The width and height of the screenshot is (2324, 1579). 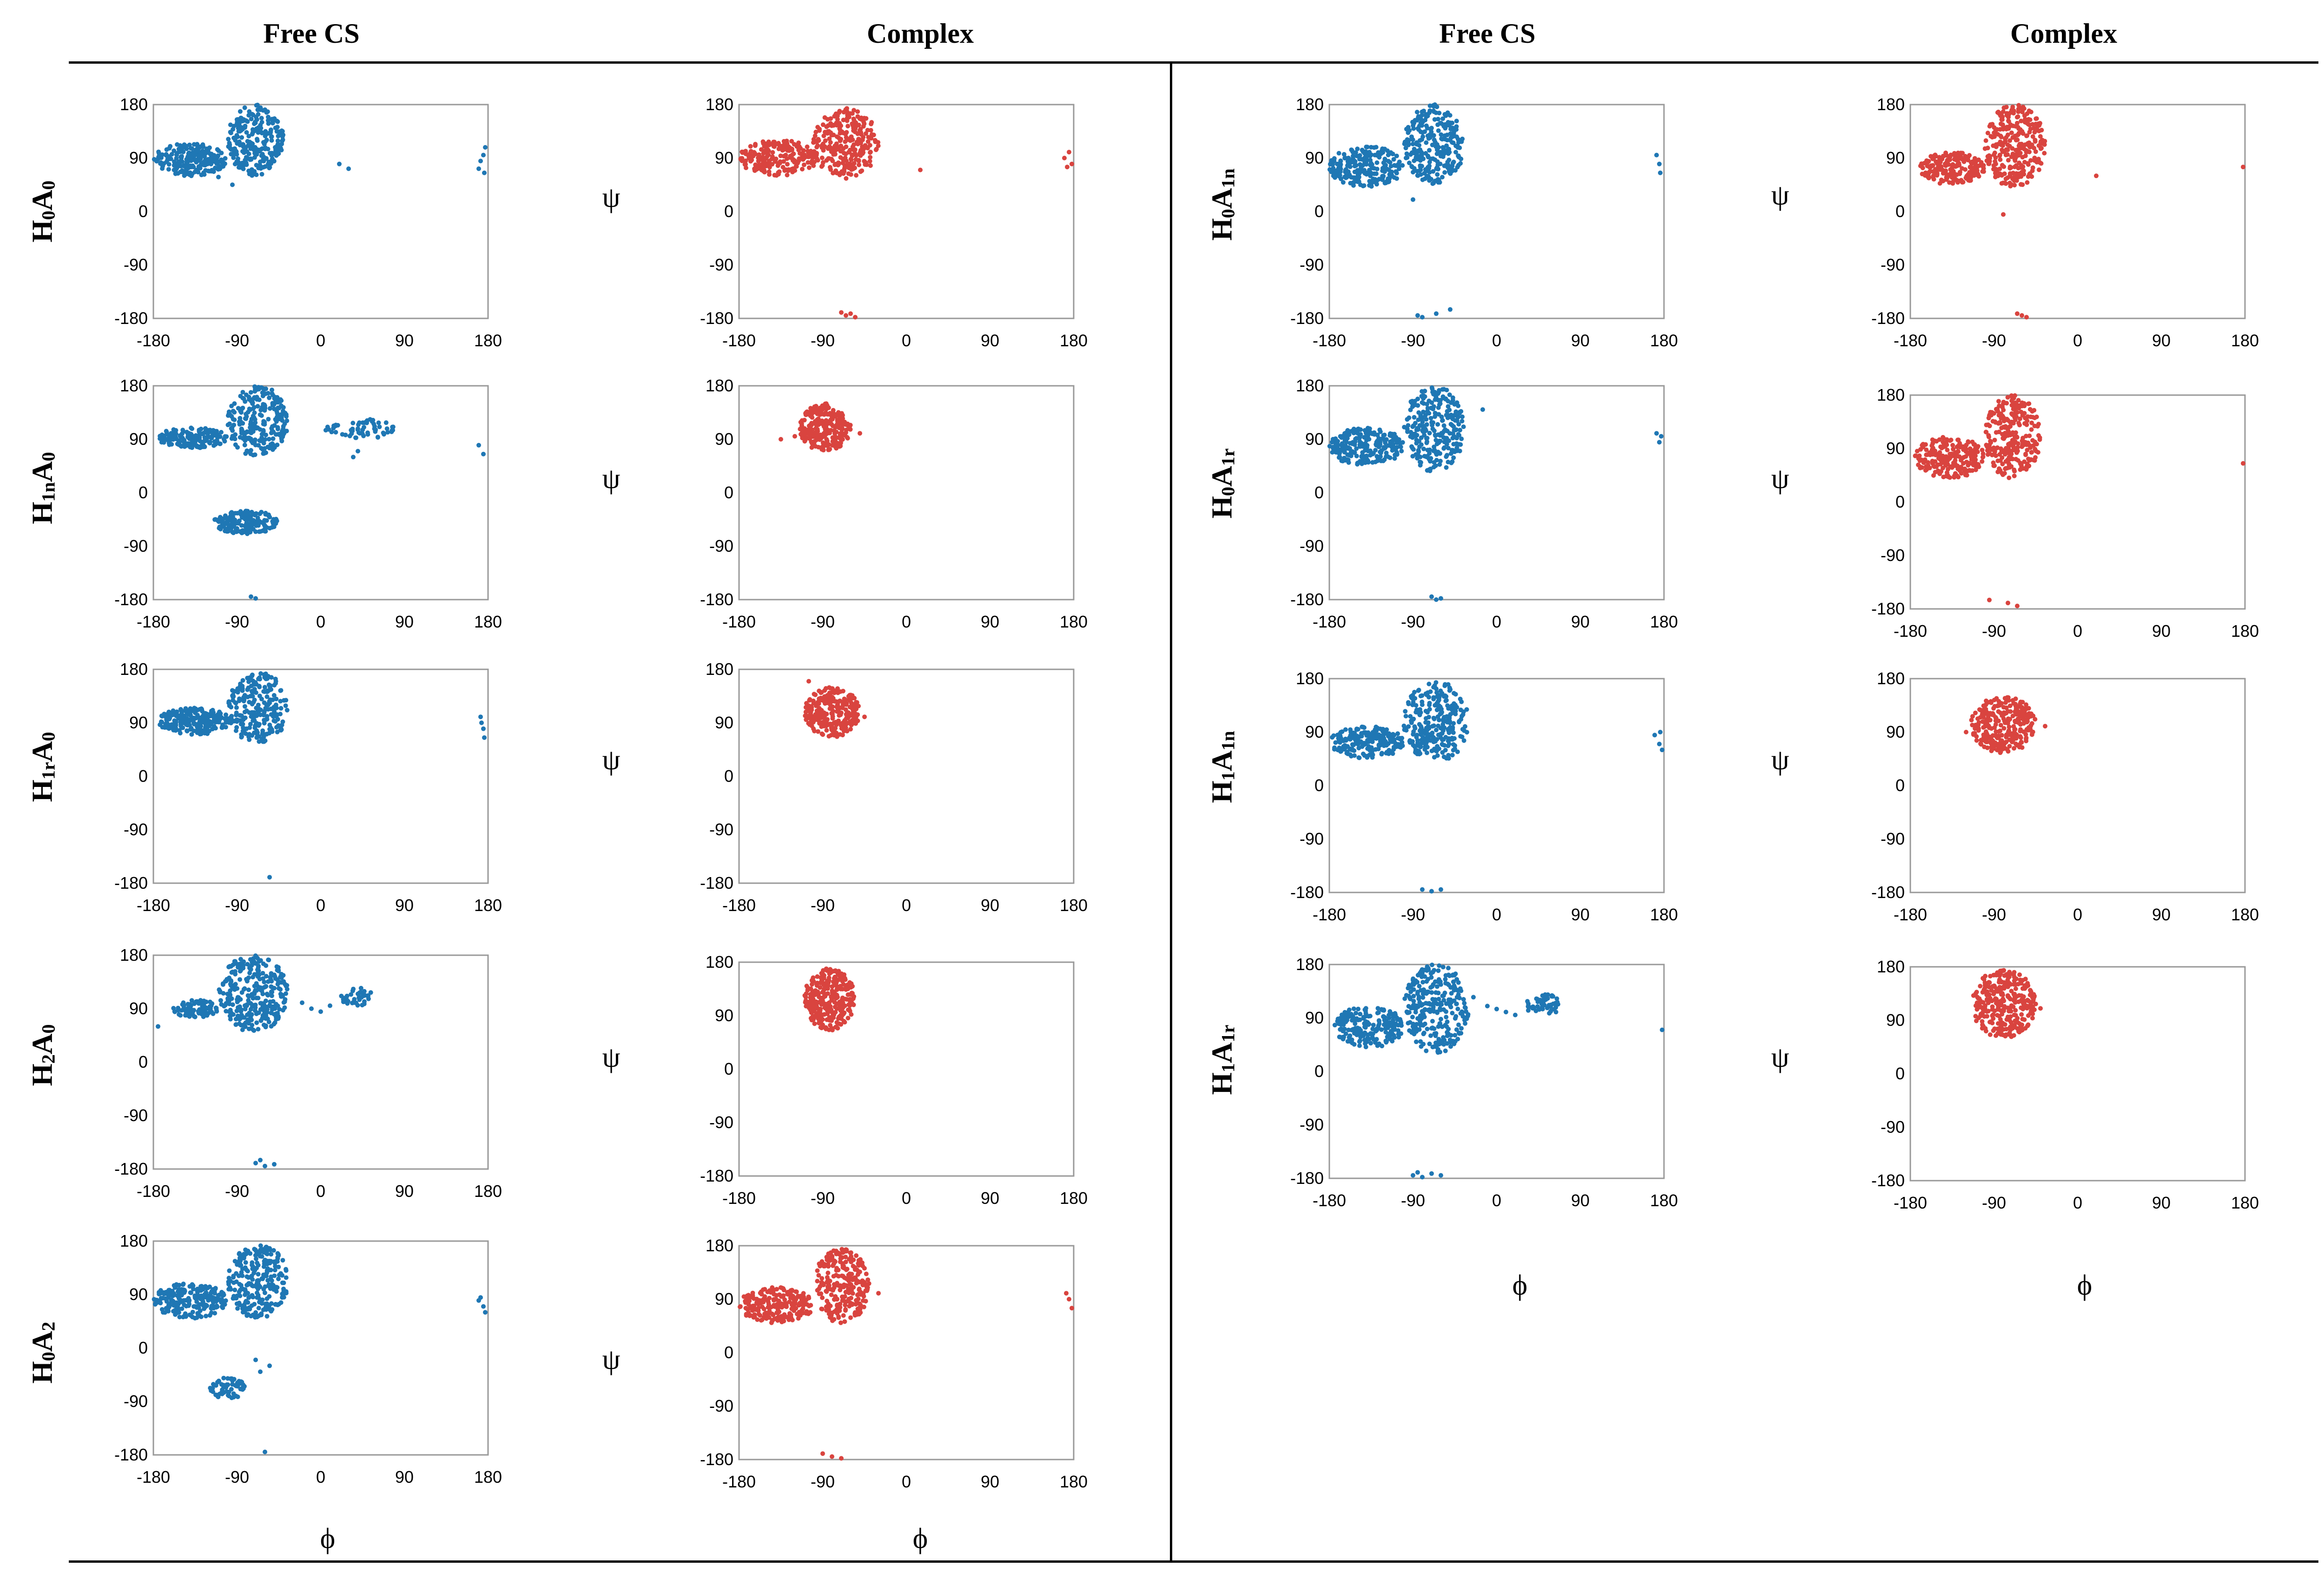 I want to click on plot-frame, so click(x=320, y=493).